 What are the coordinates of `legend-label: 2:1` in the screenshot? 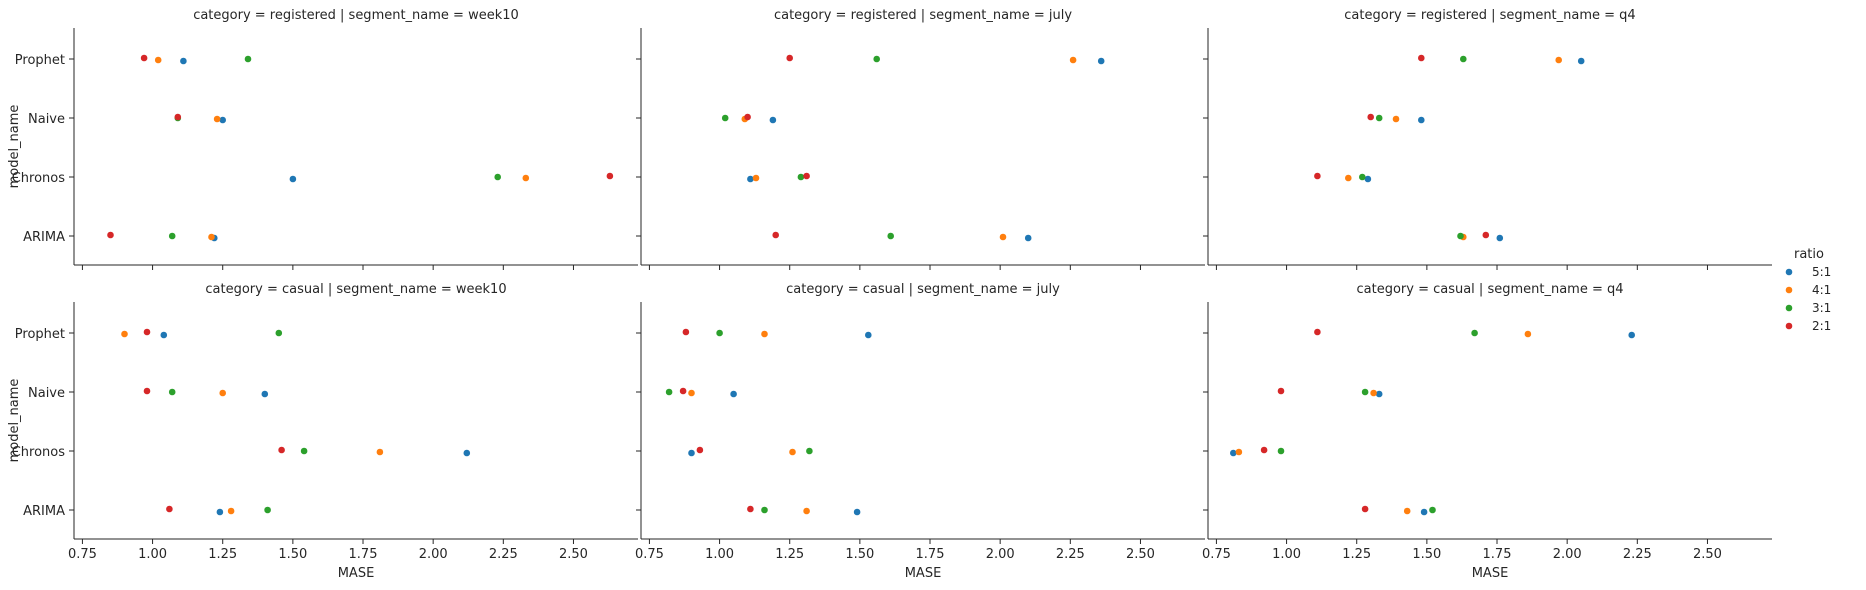 It's located at (1821, 326).